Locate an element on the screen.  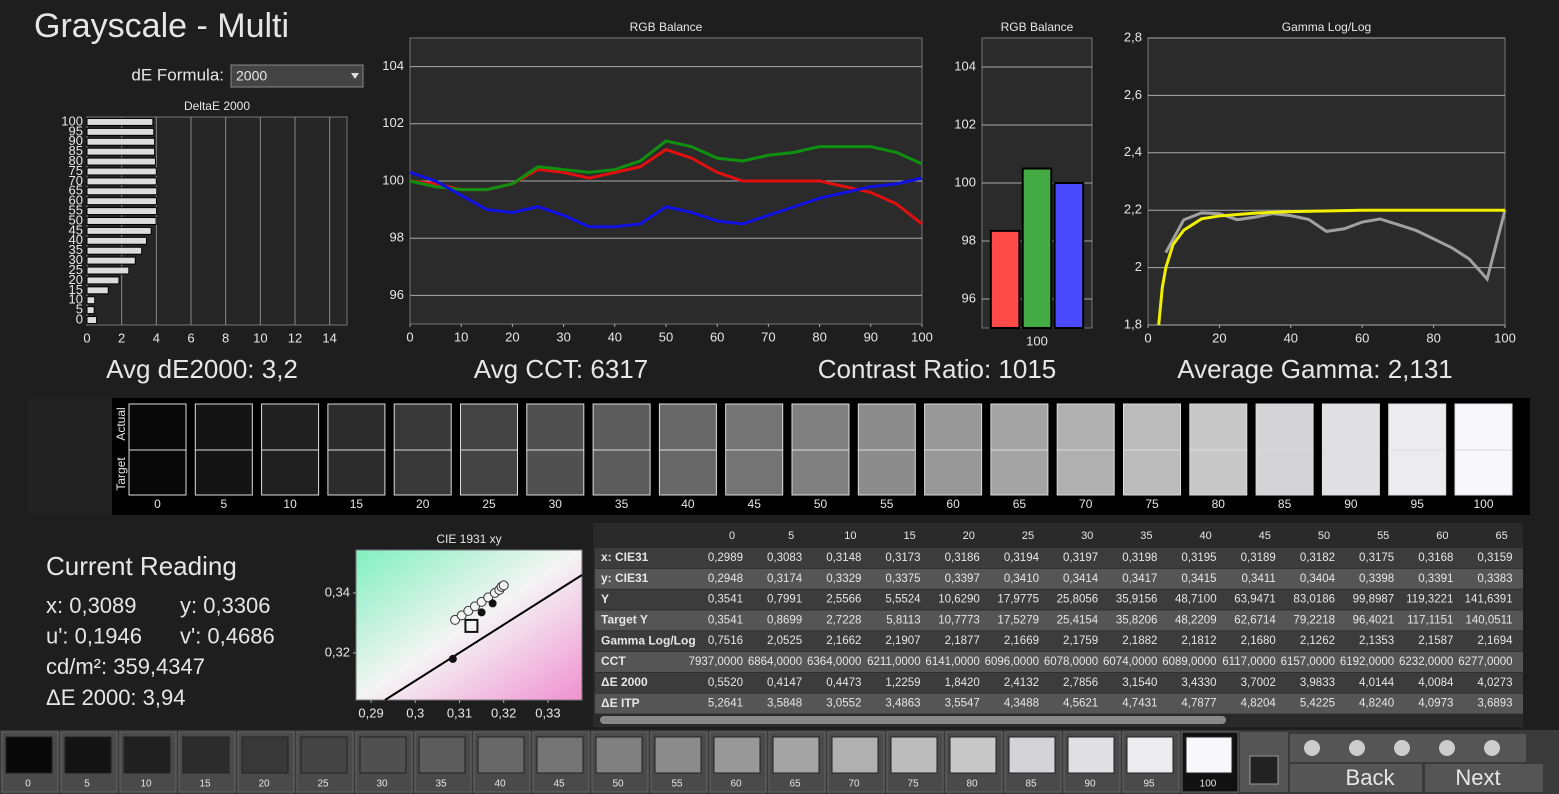
swatch-label: 50 is located at coordinates (821, 504).